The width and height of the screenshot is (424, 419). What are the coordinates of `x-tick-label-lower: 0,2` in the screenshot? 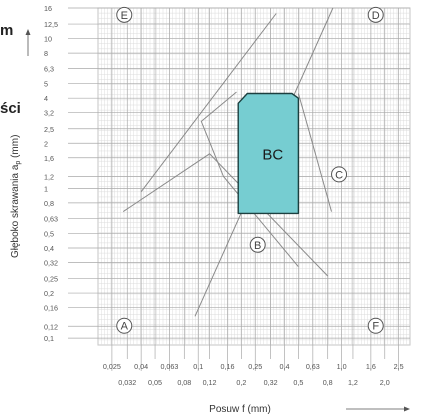 It's located at (241, 382).